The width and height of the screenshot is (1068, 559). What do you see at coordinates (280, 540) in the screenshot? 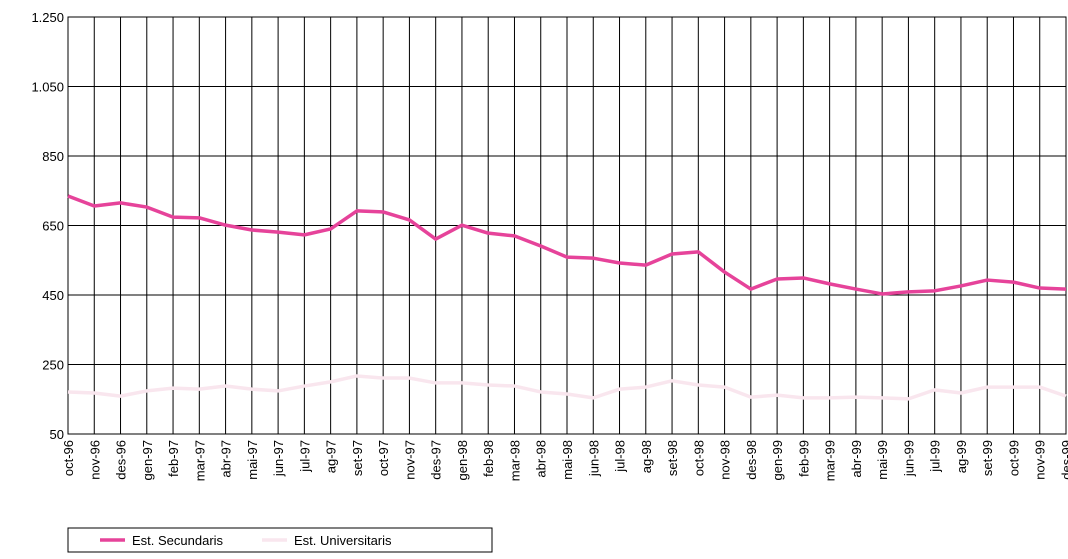
I see `legend-box` at bounding box center [280, 540].